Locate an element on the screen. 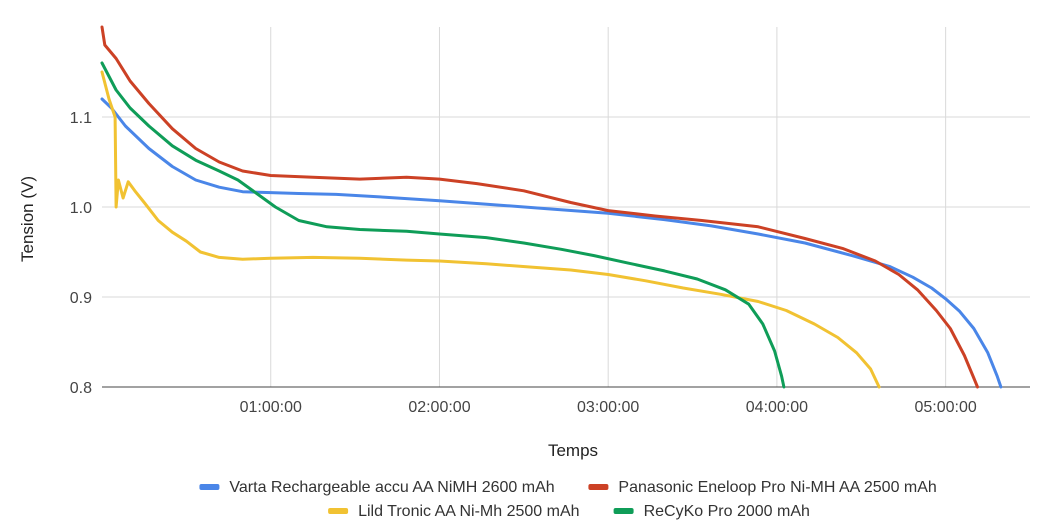 The width and height of the screenshot is (1051, 532). y-tick-label-2: 1.0 is located at coordinates (81, 208).